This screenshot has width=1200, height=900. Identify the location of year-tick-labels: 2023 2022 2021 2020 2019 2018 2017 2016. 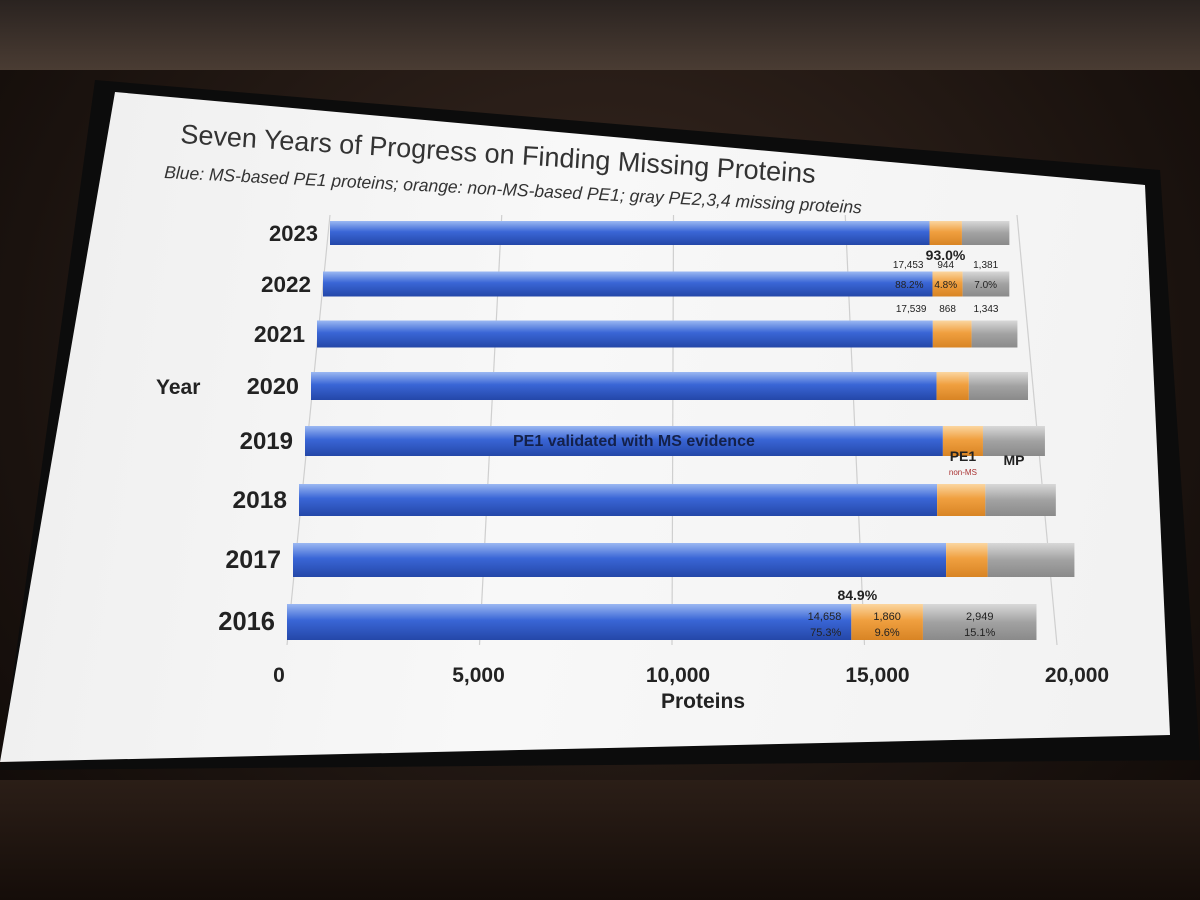
(268, 428).